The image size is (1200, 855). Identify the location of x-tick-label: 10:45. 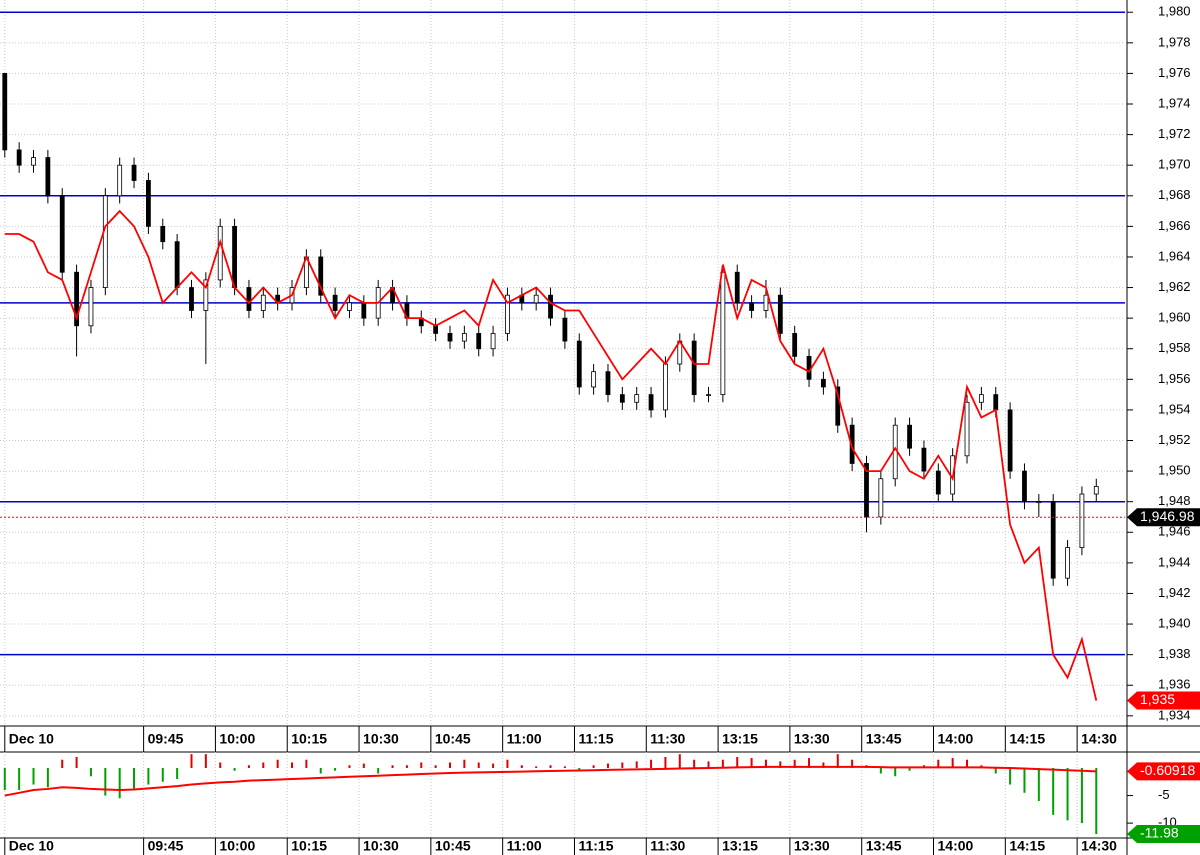
(453, 846).